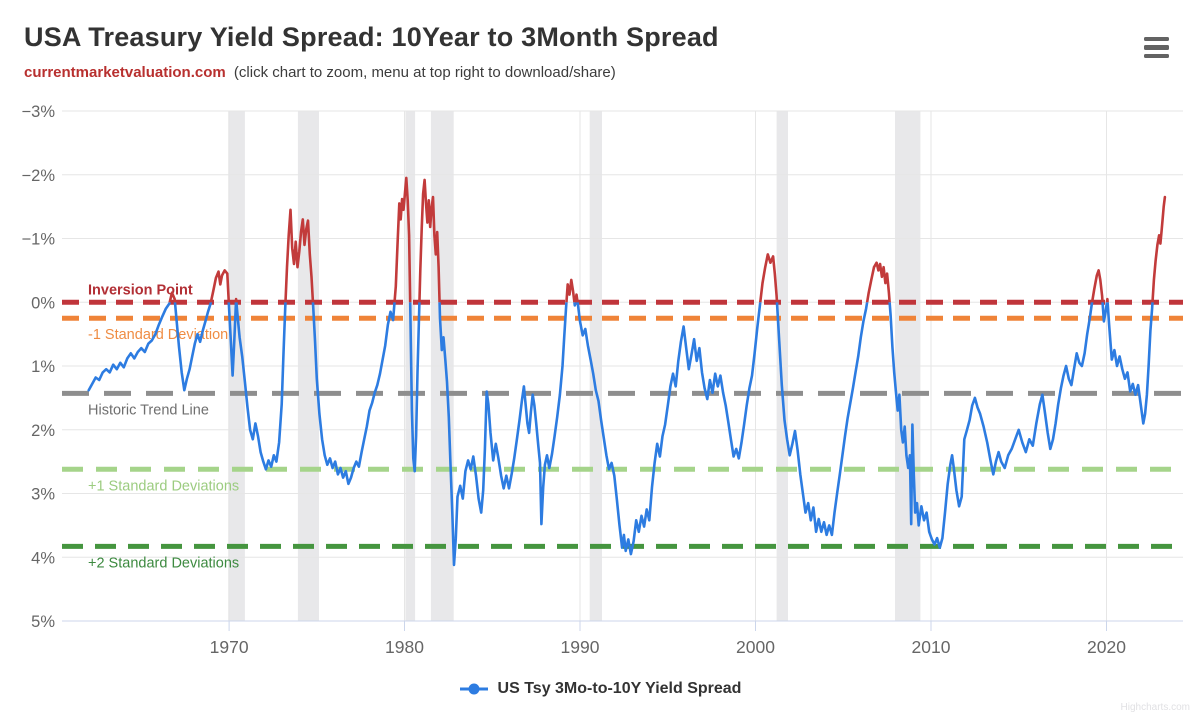 The height and width of the screenshot is (717, 1200). I want to click on y-tick-label: 2%, so click(43, 431).